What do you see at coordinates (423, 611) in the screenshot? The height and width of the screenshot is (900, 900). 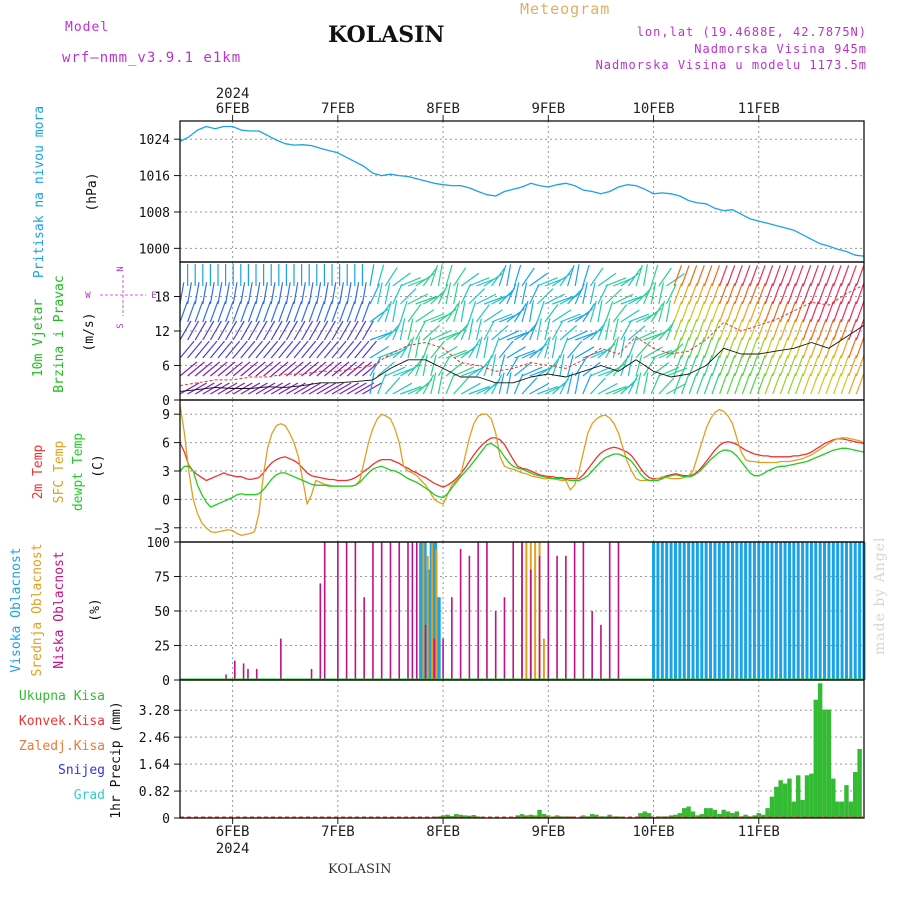 I see `cloud-mid-bar` at bounding box center [423, 611].